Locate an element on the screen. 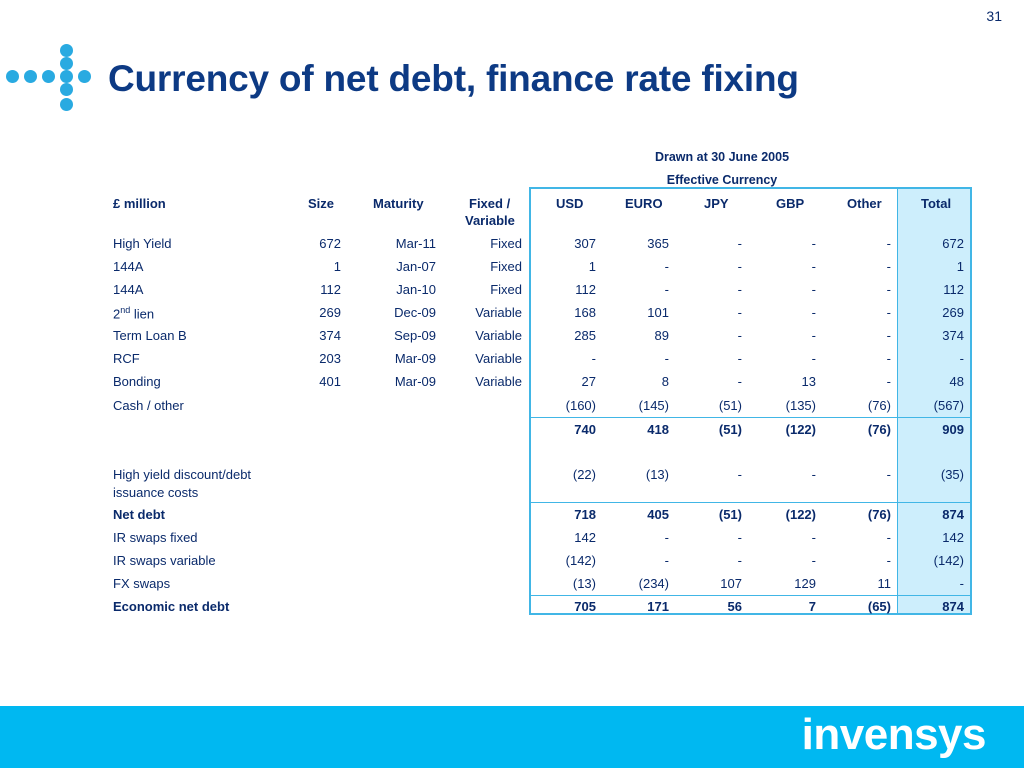 The image size is (1024, 768). cell-euro: 171 is located at coordinates (658, 606).